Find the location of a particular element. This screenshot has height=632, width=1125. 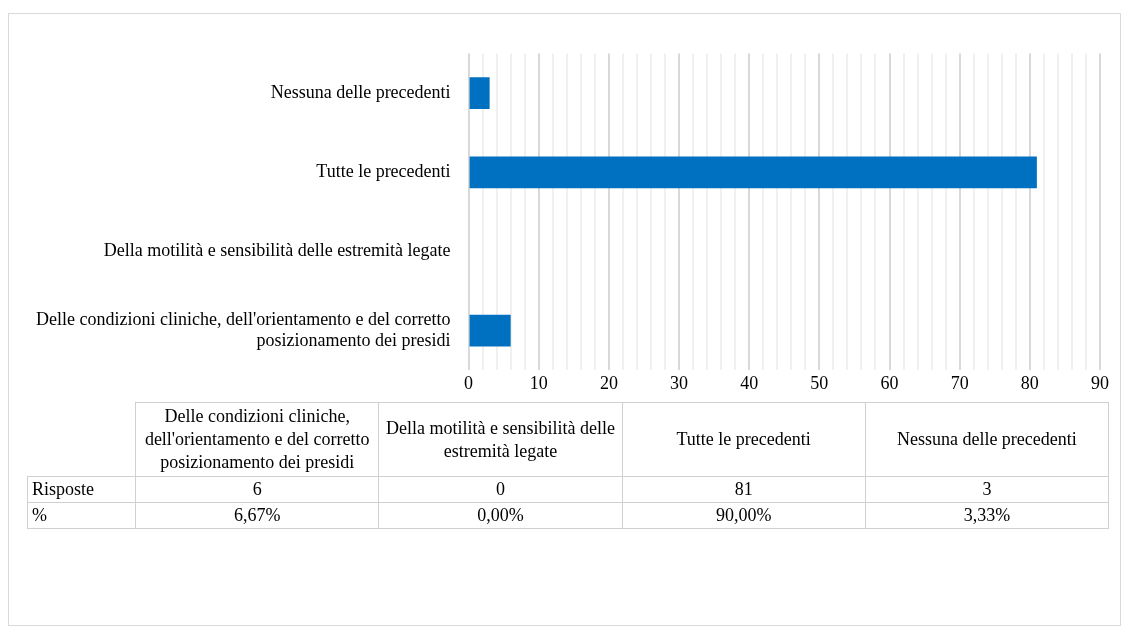

text: 3 is located at coordinates (987, 489).